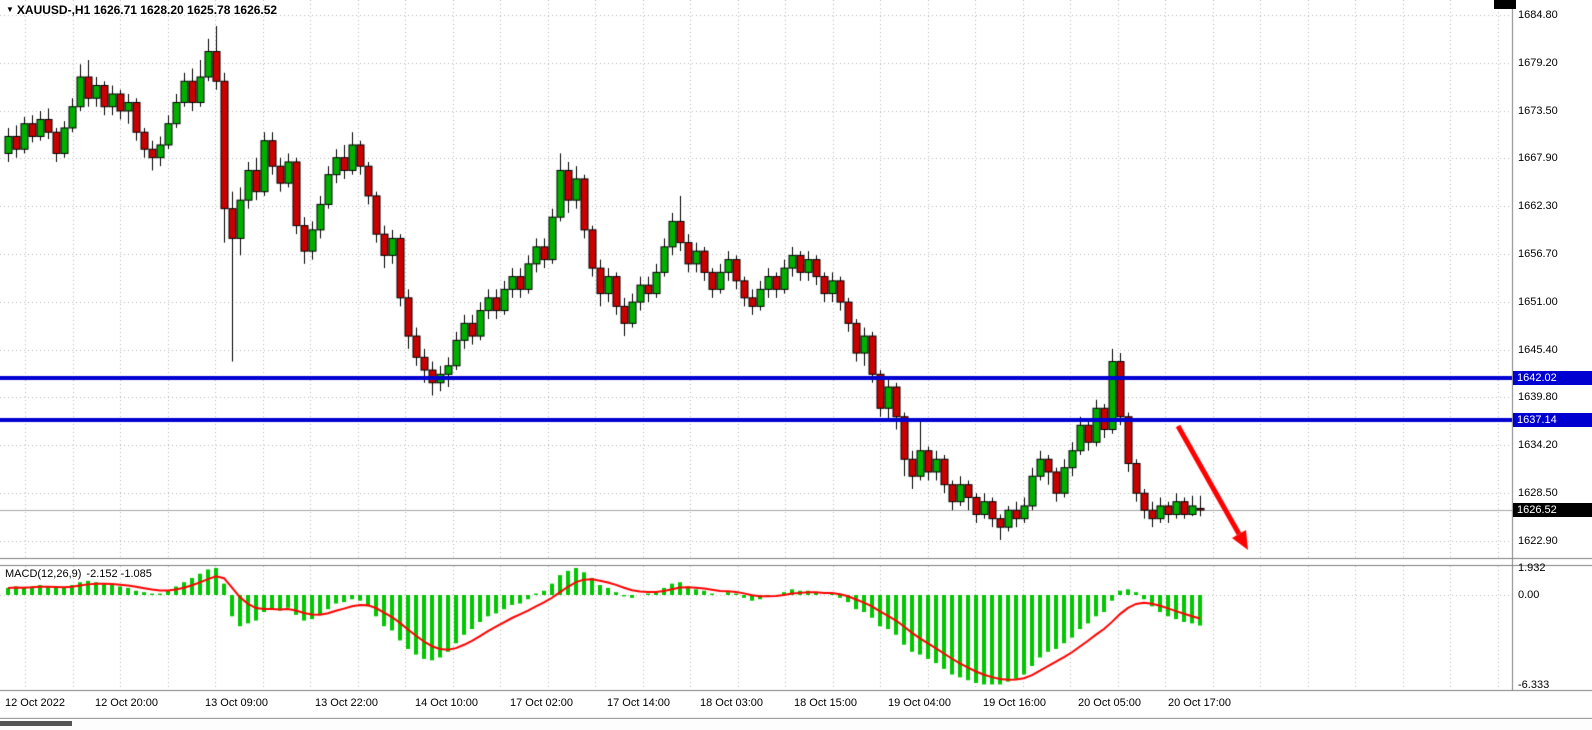  I want to click on price-axis-label: 1684.80, so click(1538, 15).